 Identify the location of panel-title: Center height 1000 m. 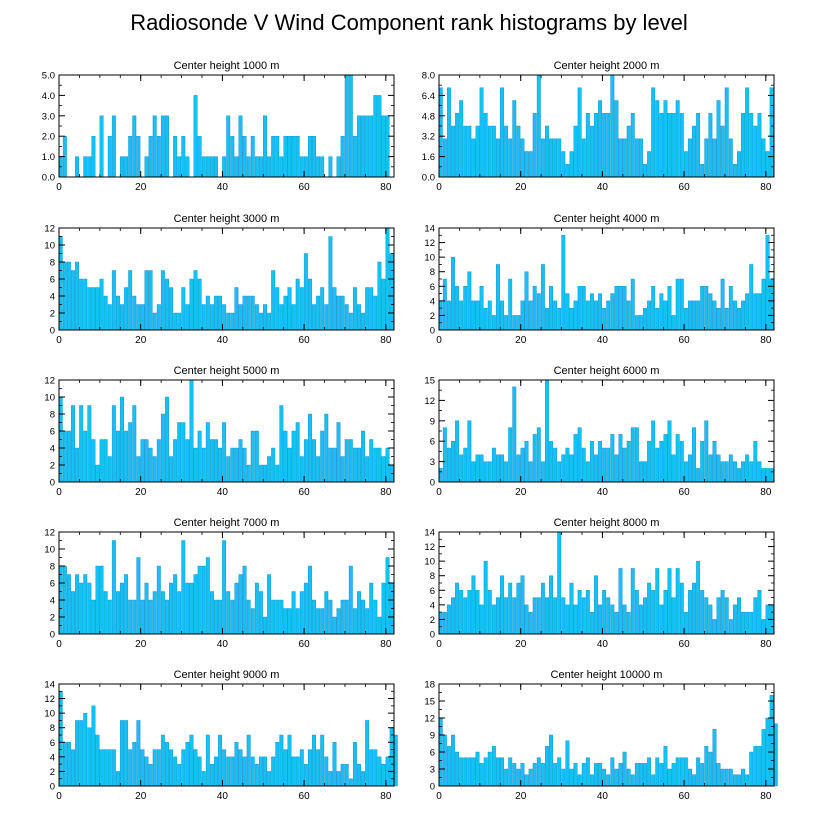
(227, 66).